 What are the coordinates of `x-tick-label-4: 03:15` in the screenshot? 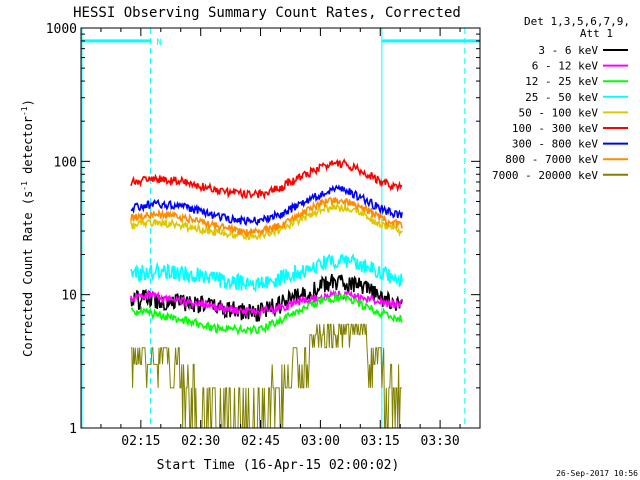 It's located at (380, 441).